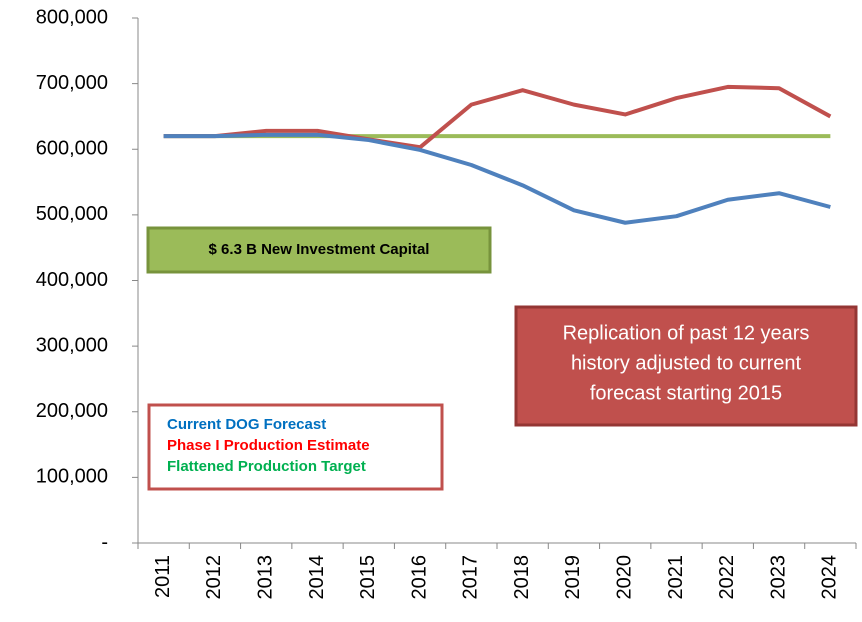 This screenshot has width=862, height=622. Describe the element at coordinates (72, 345) in the screenshot. I see `y-tick-label: 300,000` at that location.